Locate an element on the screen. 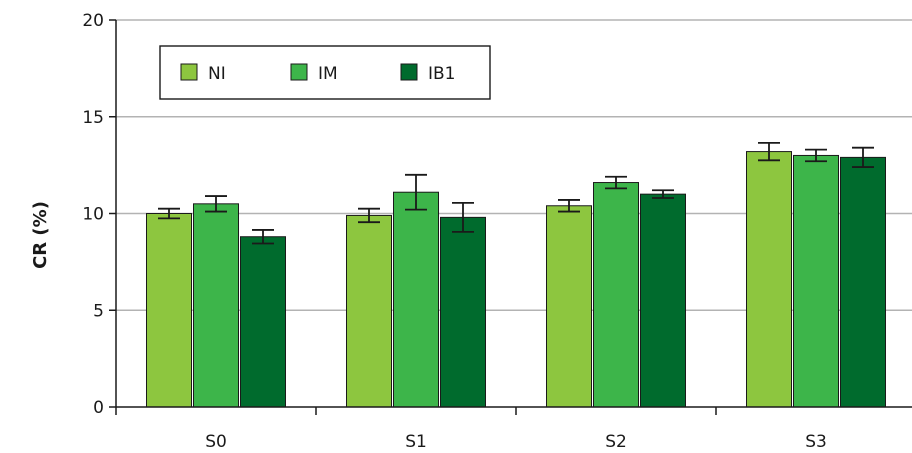 The height and width of the screenshot is (453, 912). bar-im-s1 is located at coordinates (416, 299).